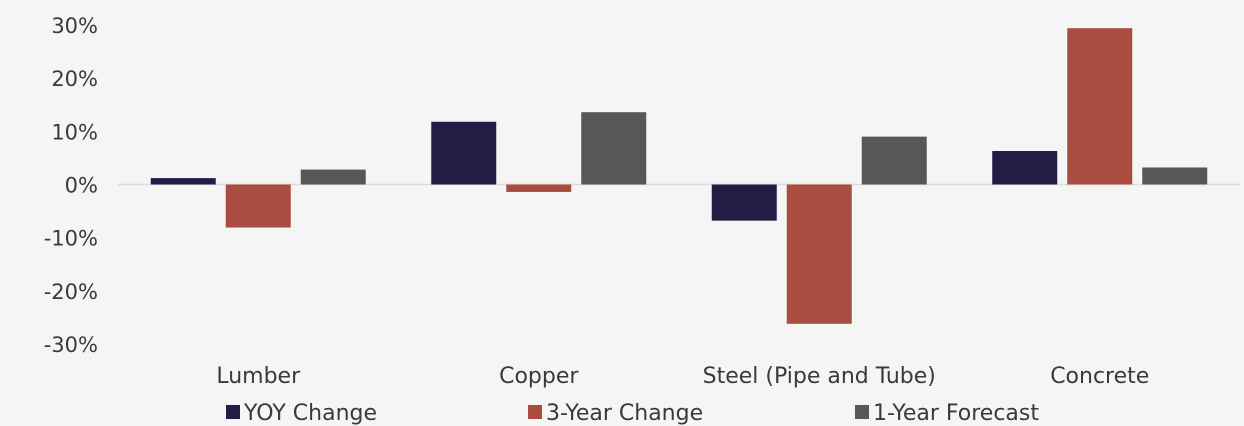 The height and width of the screenshot is (426, 1244). I want to click on y-axis: 30% 20% 10% 0% -10% -20% -30%, so click(71, 185).